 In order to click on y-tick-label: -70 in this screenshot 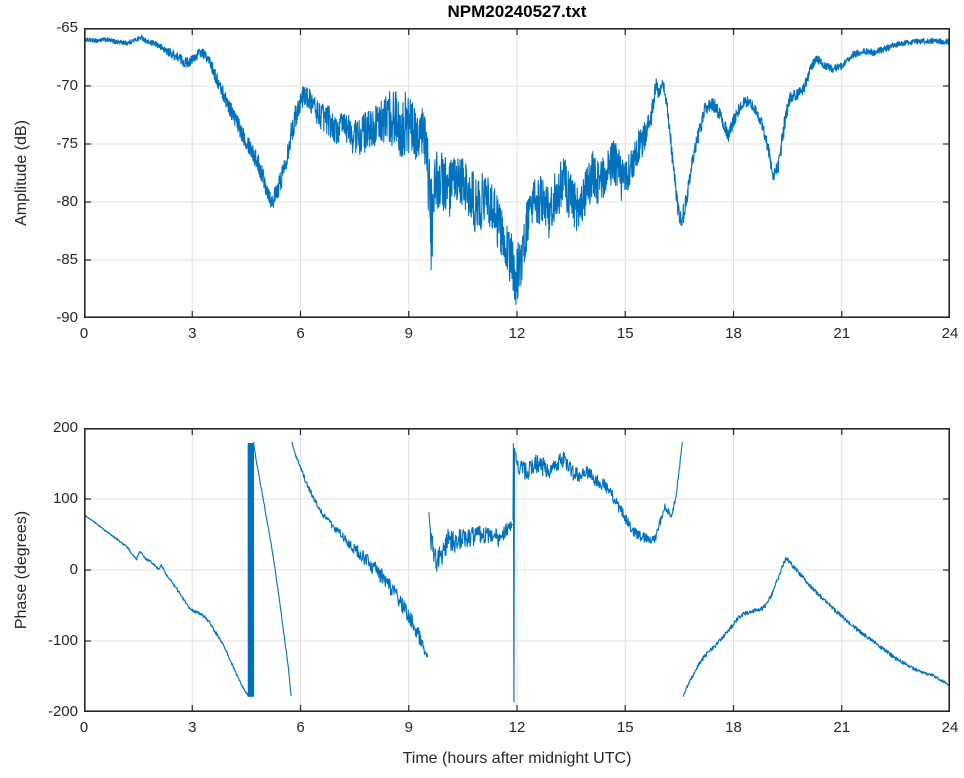, I will do `click(67, 85)`.